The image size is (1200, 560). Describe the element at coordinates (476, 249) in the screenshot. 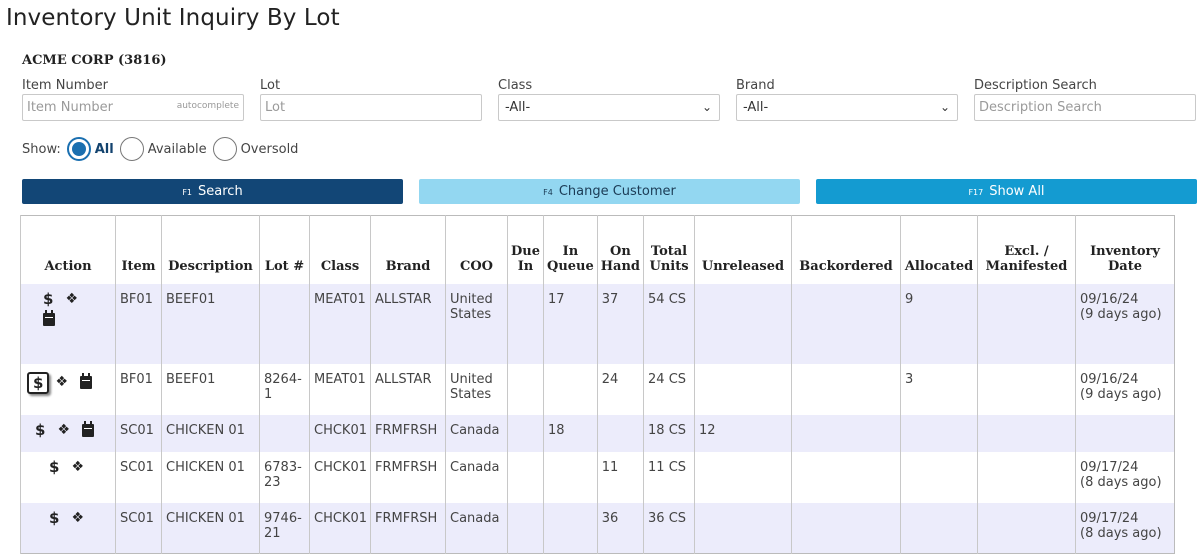

I see `col-coo: COO` at that location.